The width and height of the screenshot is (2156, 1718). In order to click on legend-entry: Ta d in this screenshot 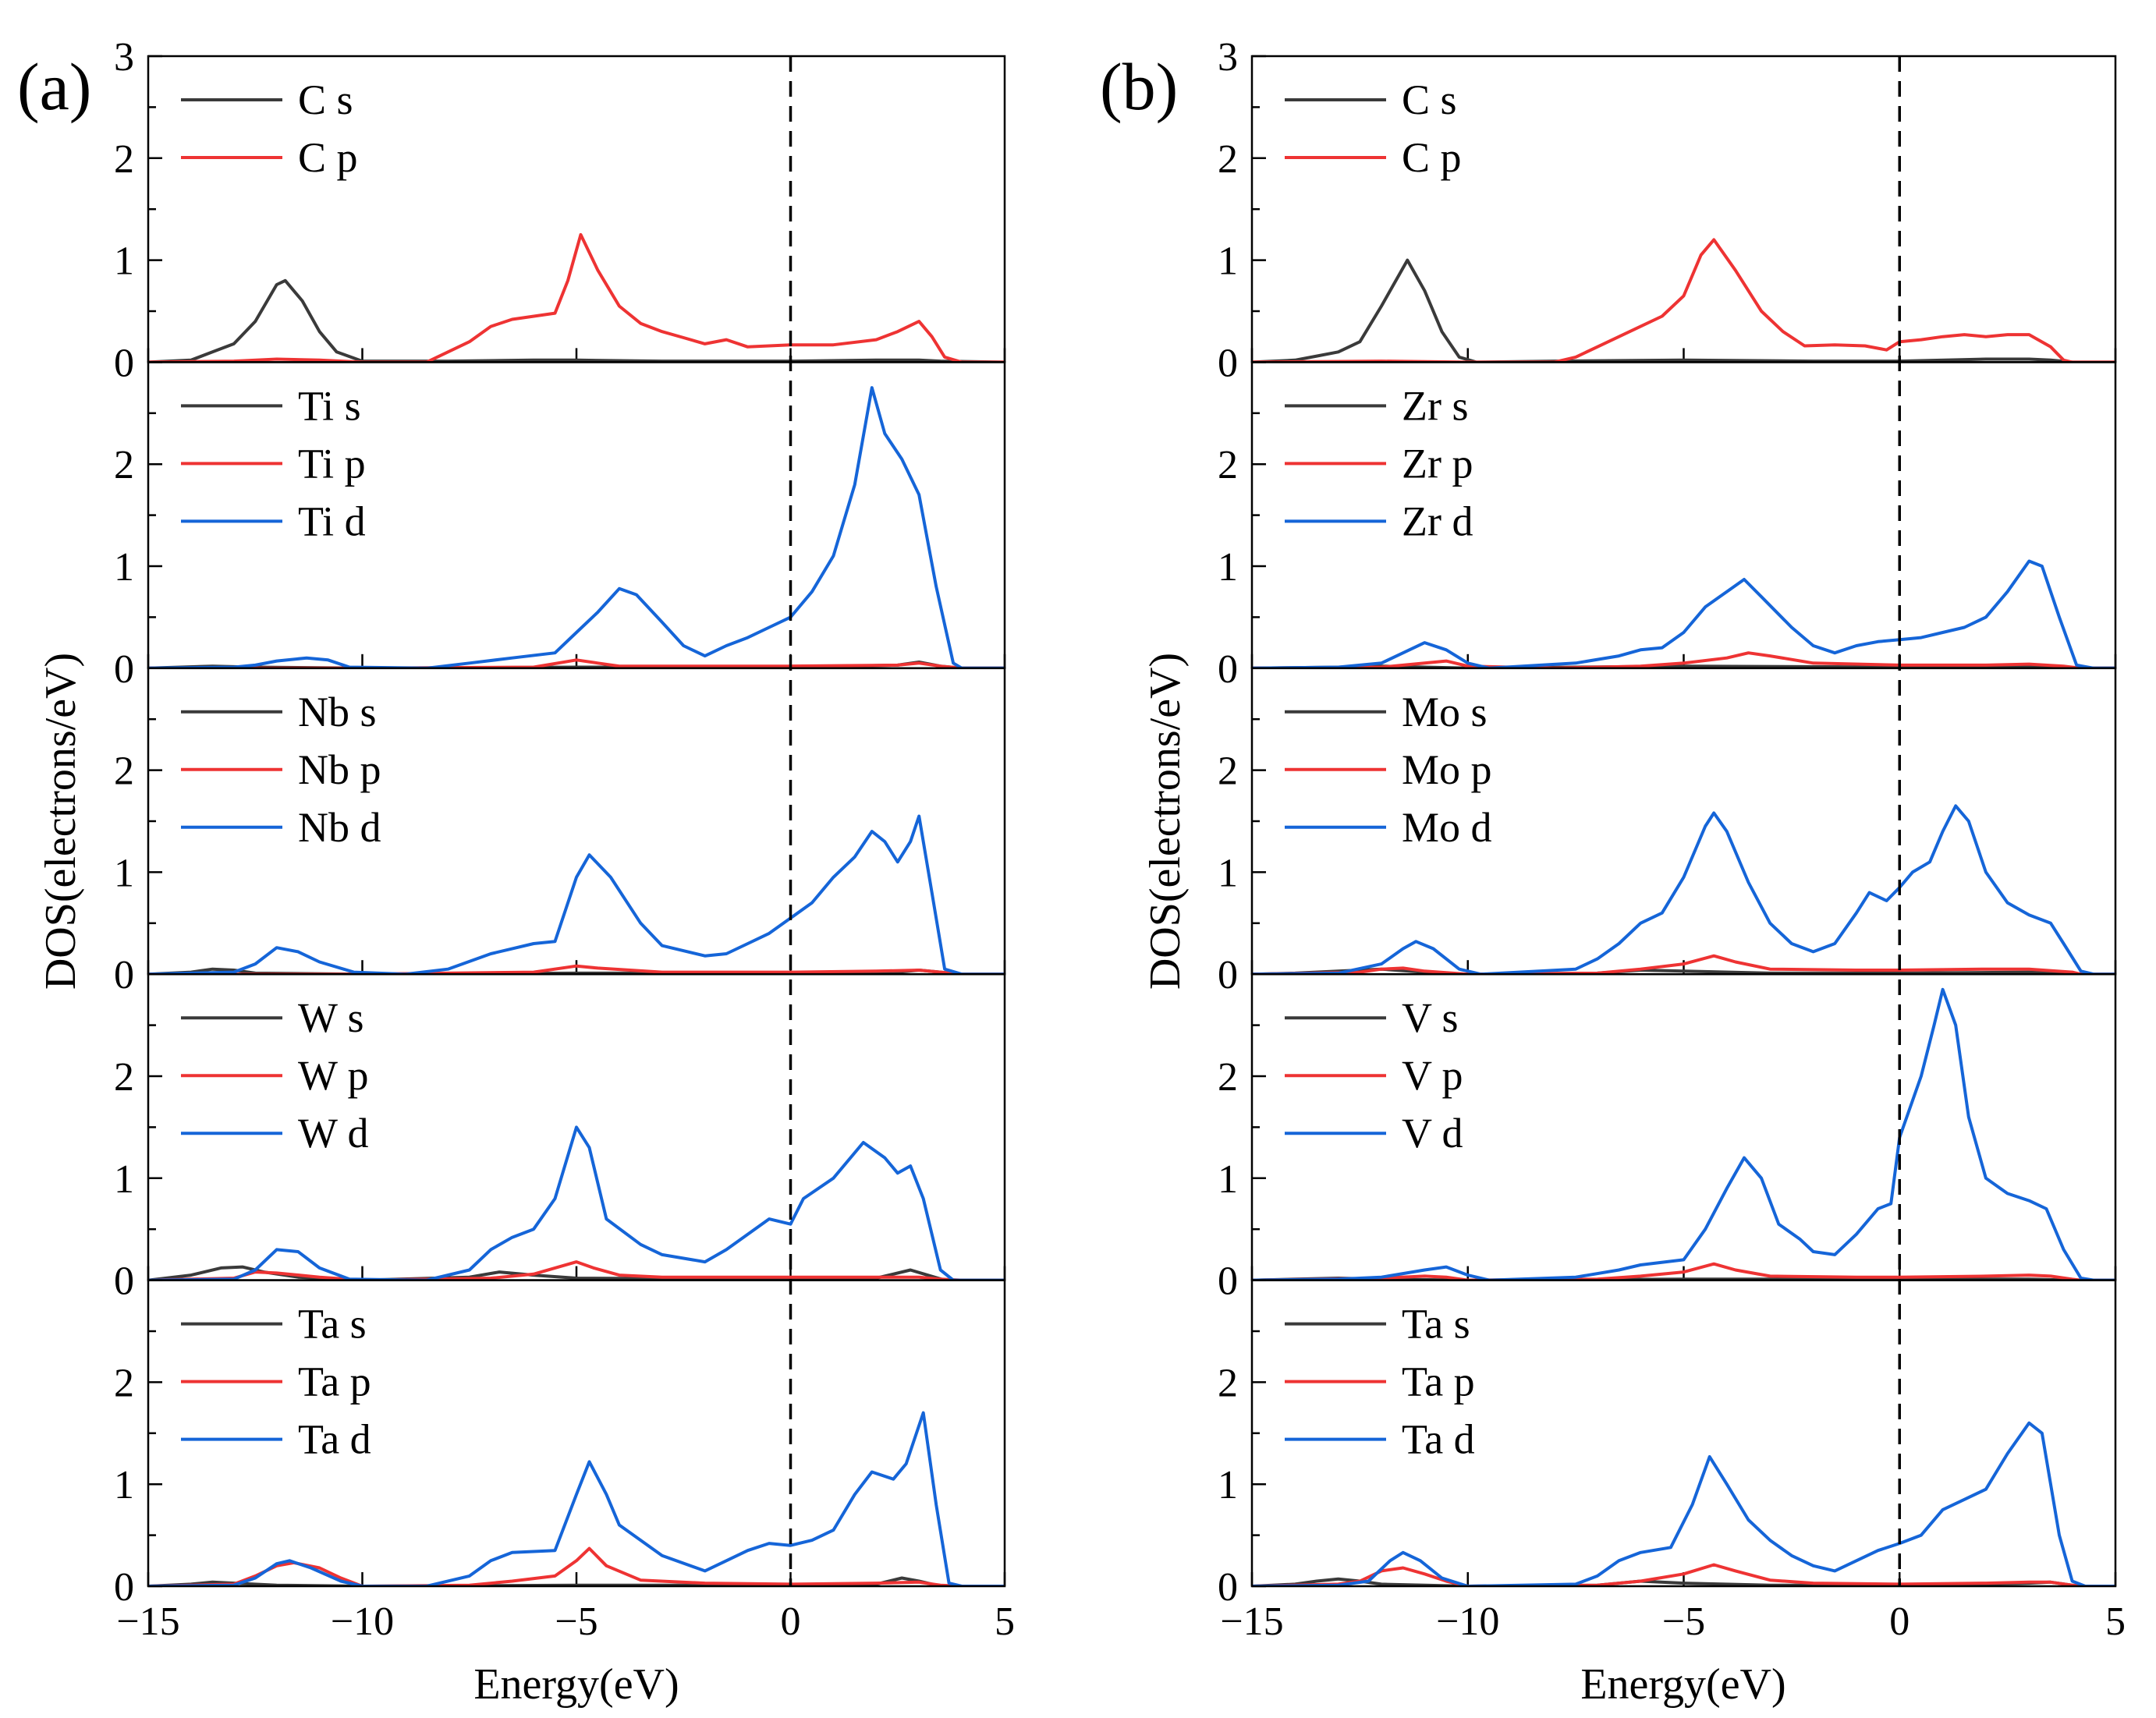, I will do `click(1438, 1439)`.